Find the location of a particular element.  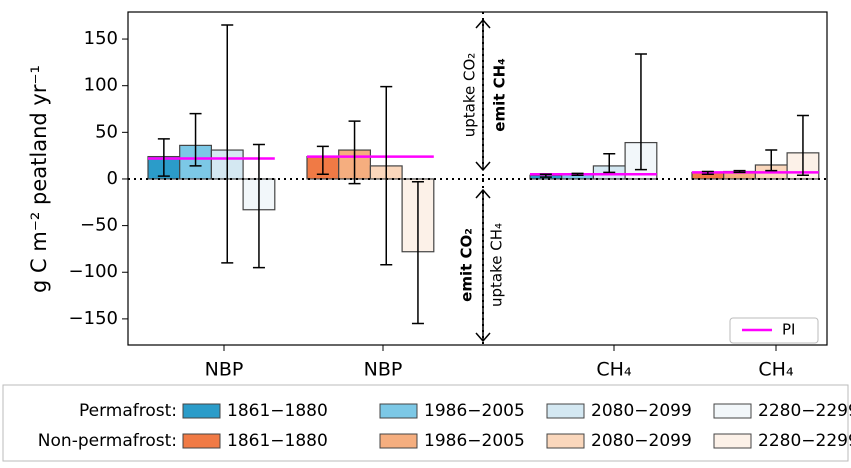

annotation: uptake CH₄ is located at coordinates (497, 265).